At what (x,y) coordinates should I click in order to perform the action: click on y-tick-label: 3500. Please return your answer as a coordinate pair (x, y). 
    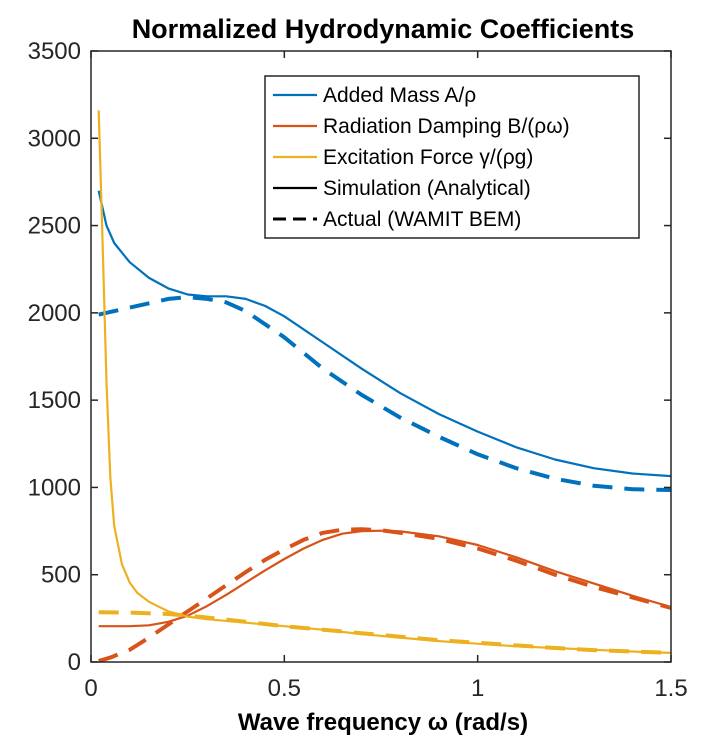
    Looking at the image, I should click on (54, 51).